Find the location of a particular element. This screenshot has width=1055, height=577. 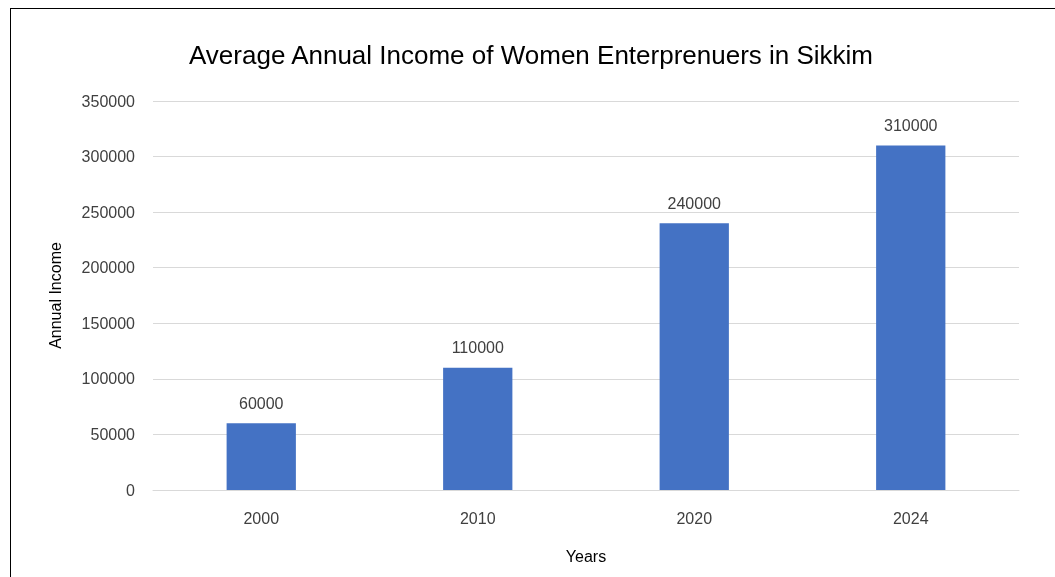

chart-title: Average Annual Income of Women Enterprenuers in Sikkim is located at coordinates (531, 55).